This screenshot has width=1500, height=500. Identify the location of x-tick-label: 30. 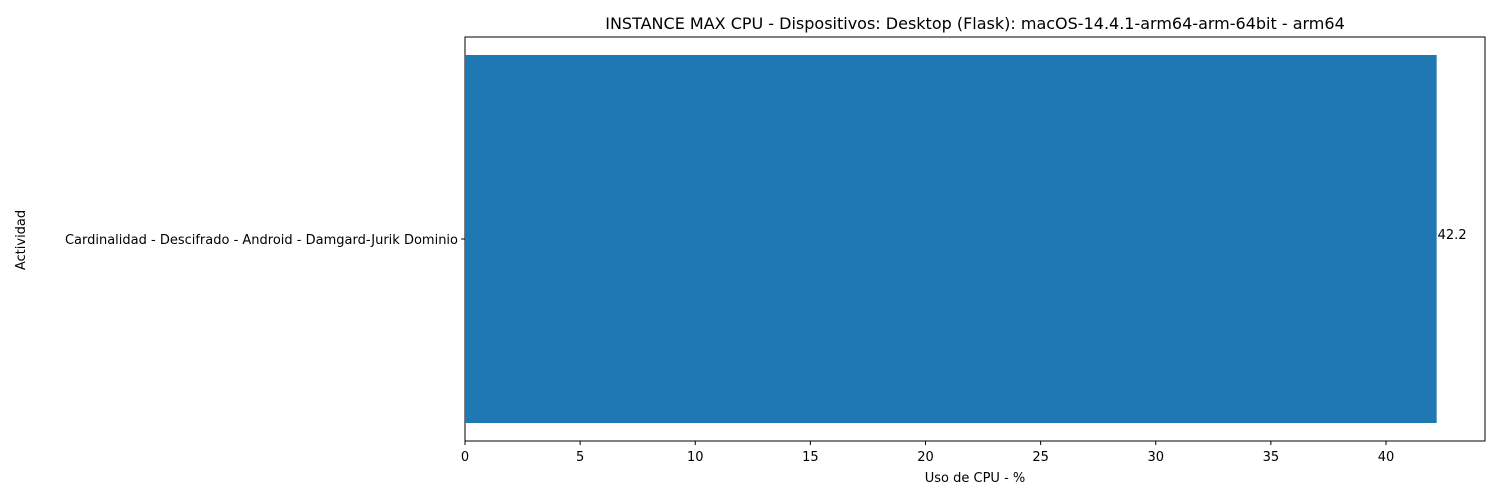
(1155, 457).